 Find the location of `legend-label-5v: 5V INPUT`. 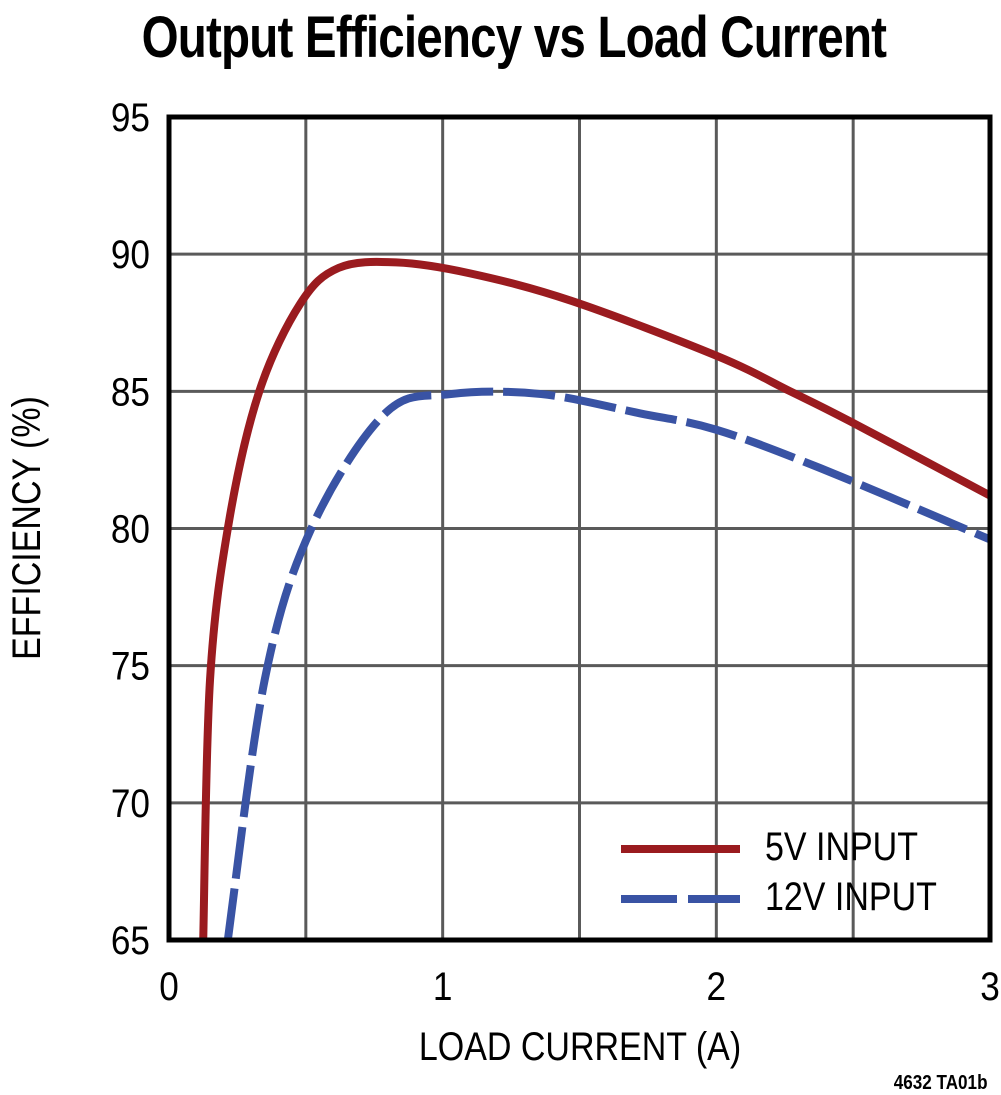

legend-label-5v: 5V INPUT is located at coordinates (841, 845).